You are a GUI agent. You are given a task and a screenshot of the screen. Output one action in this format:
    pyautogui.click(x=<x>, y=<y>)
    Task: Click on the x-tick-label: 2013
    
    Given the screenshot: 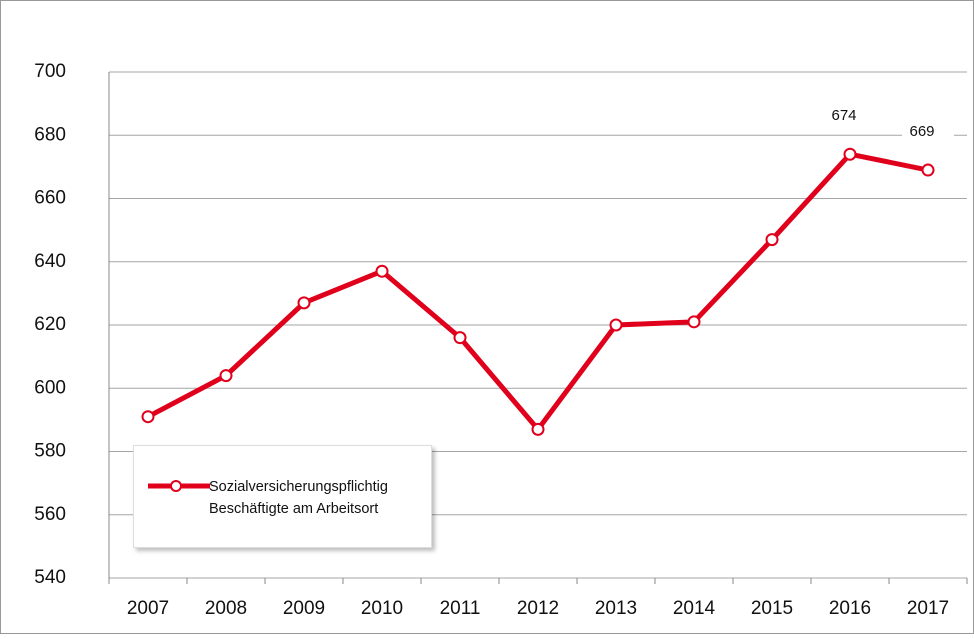 What is the action you would take?
    pyautogui.click(x=616, y=608)
    